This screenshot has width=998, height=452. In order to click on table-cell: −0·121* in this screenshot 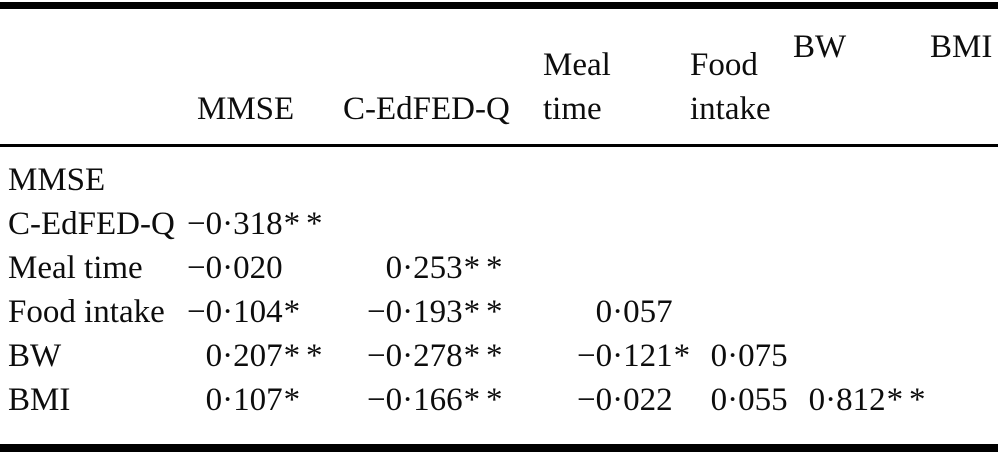, I will do `click(616, 356)`.